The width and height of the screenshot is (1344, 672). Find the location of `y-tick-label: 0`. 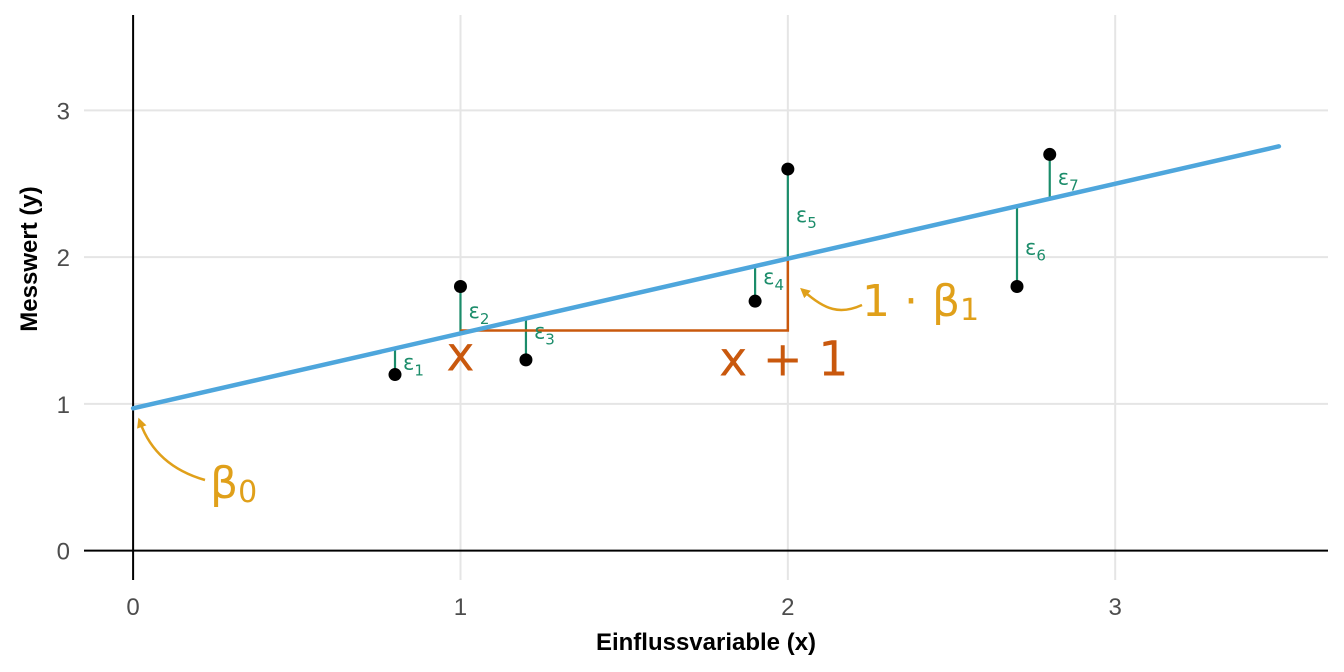

y-tick-label: 0 is located at coordinates (63, 552).